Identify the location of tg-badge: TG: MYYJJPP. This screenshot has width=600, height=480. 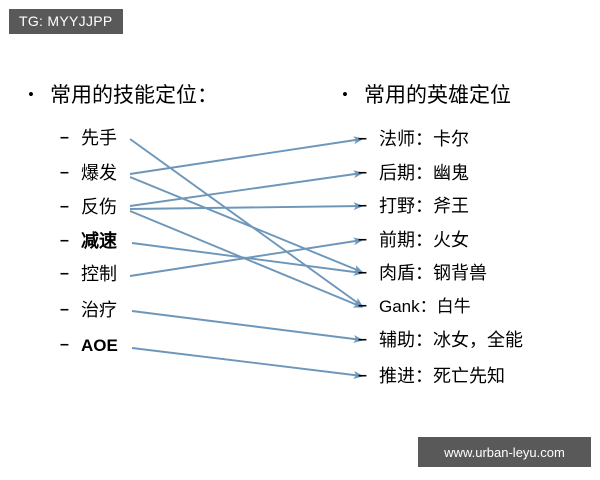
(66, 22).